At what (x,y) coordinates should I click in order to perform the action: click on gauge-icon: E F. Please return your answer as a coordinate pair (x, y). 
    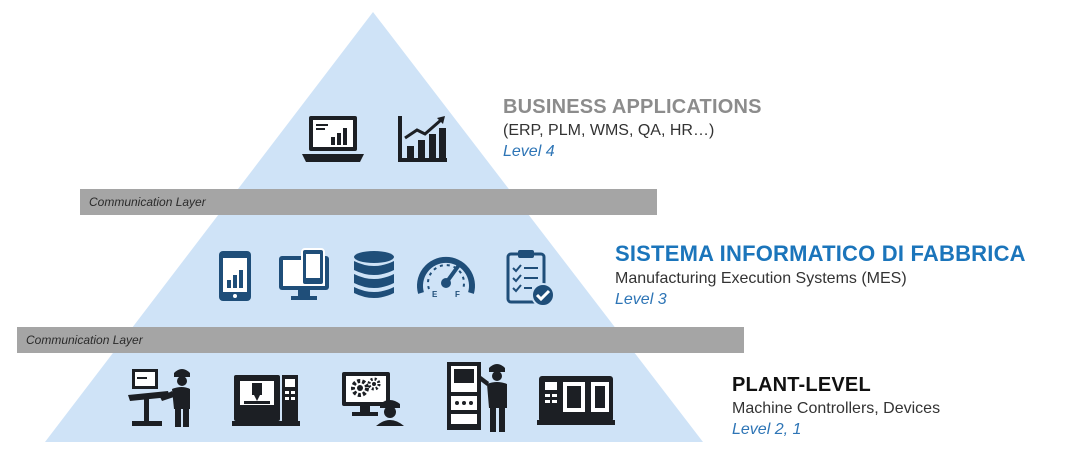
    Looking at the image, I should click on (446, 277).